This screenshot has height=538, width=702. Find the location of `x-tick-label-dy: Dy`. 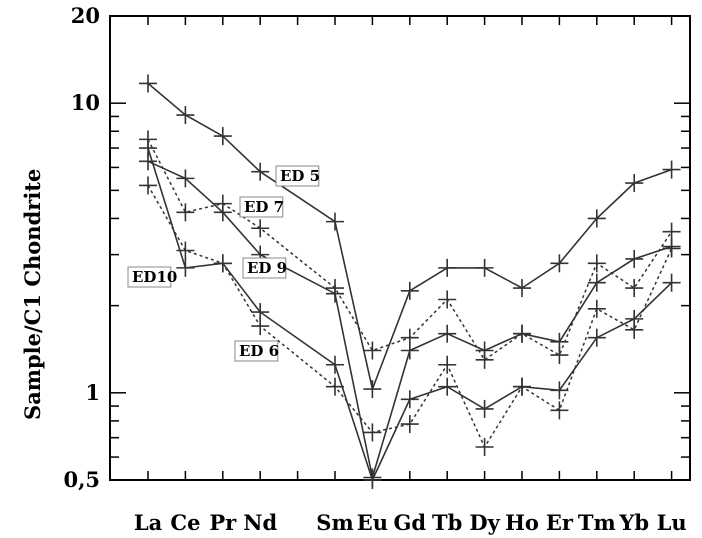

x-tick-label-dy: Dy is located at coordinates (484, 522).